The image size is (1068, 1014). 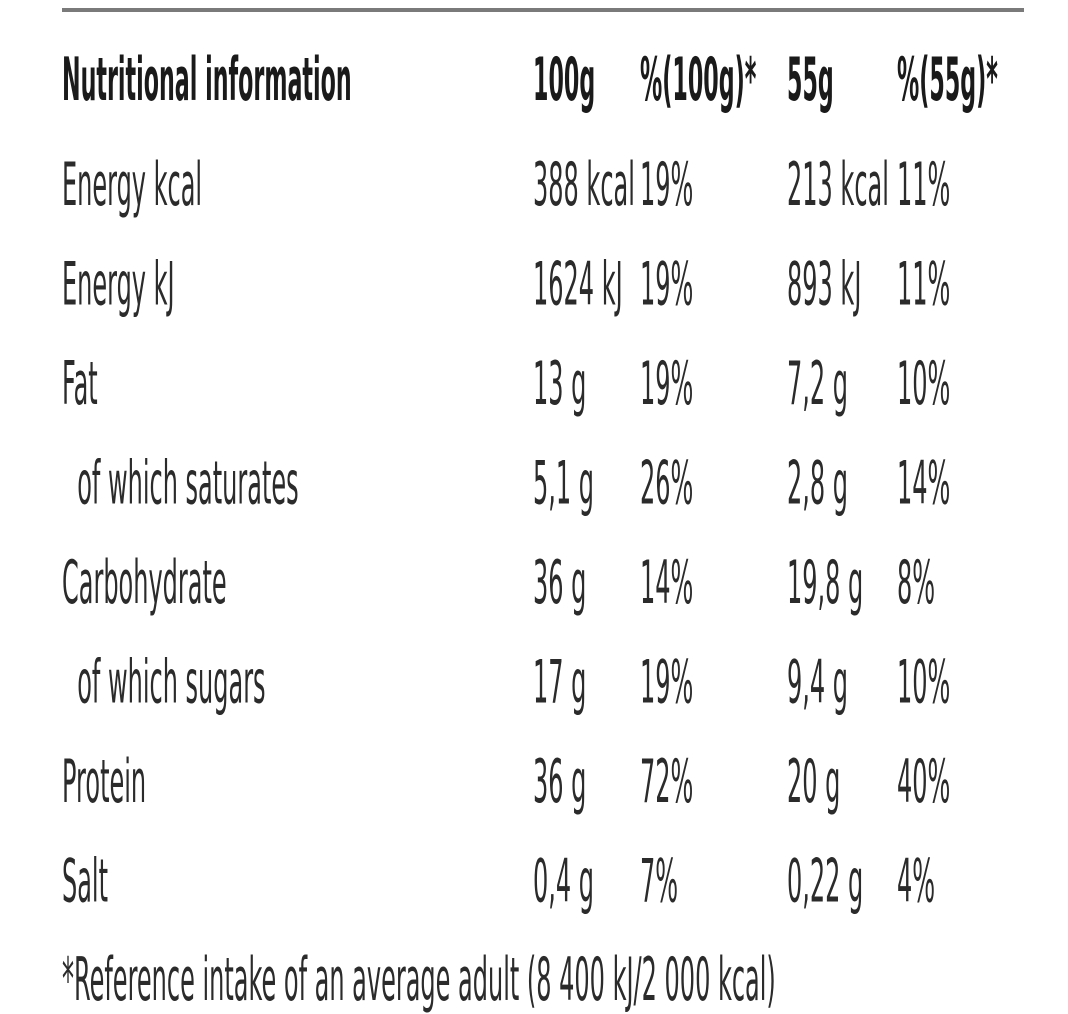 I want to click on cell-text: Energy kcal, so click(x=132, y=185).